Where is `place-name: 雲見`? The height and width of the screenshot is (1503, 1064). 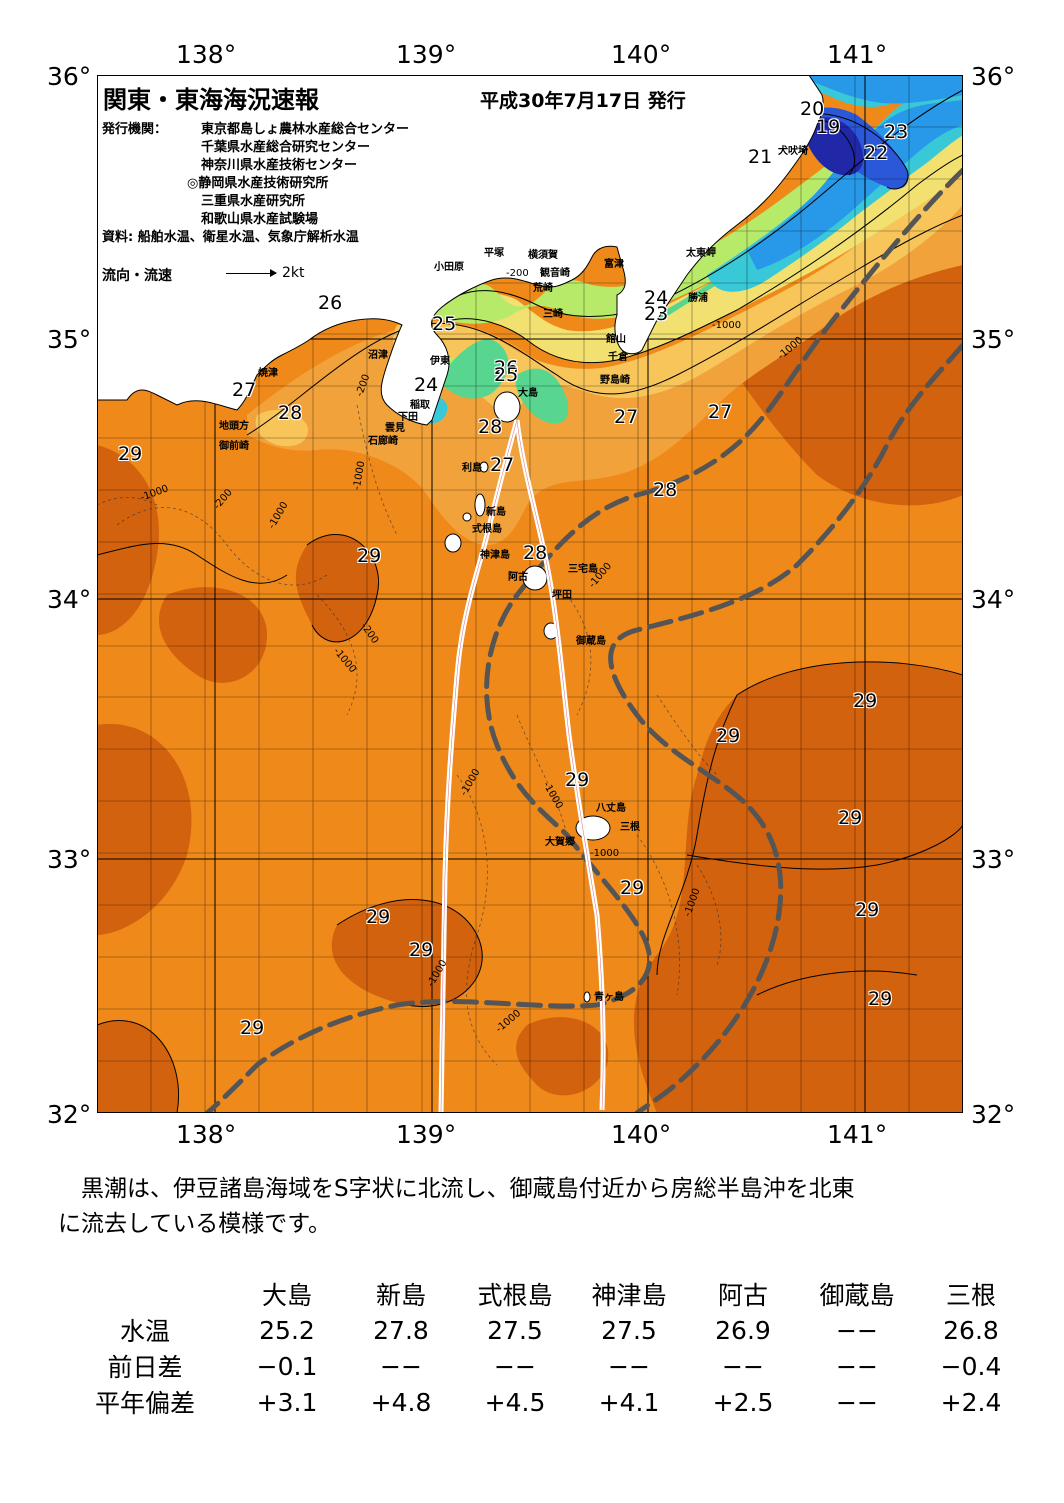 place-name: 雲見 is located at coordinates (395, 428).